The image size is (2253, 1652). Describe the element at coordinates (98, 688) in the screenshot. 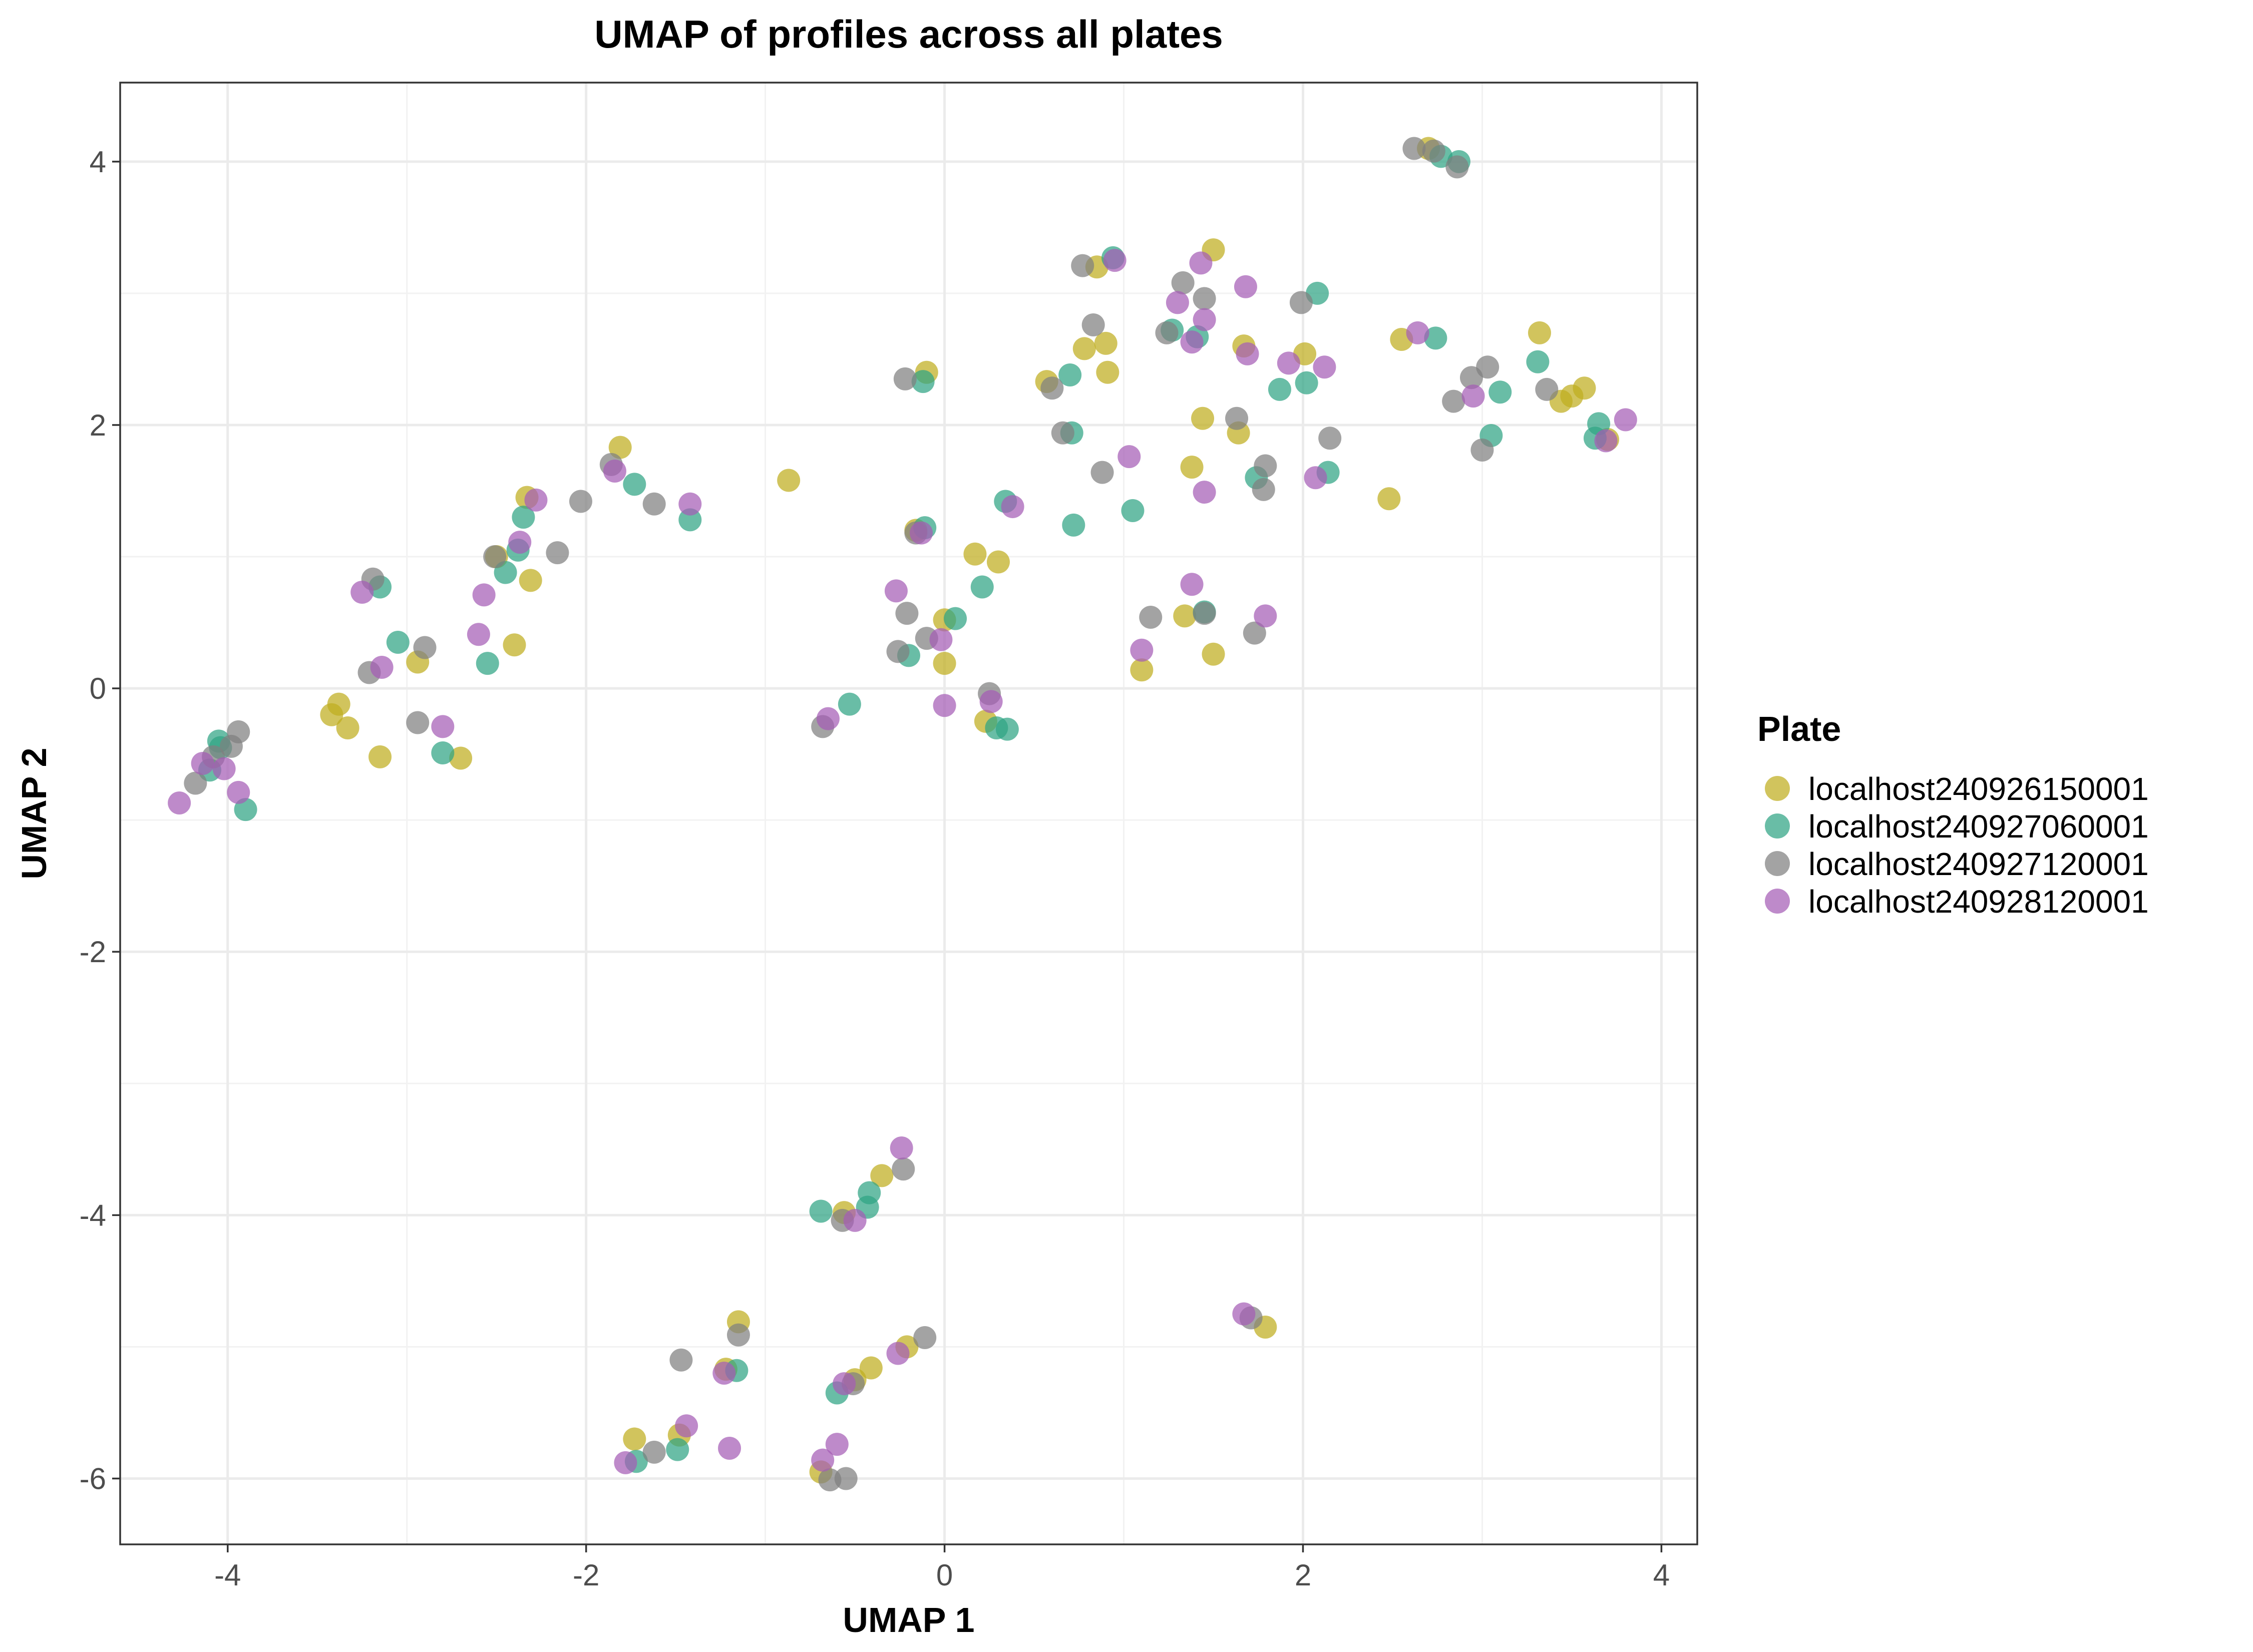

I see `y-tick-label: 0` at that location.